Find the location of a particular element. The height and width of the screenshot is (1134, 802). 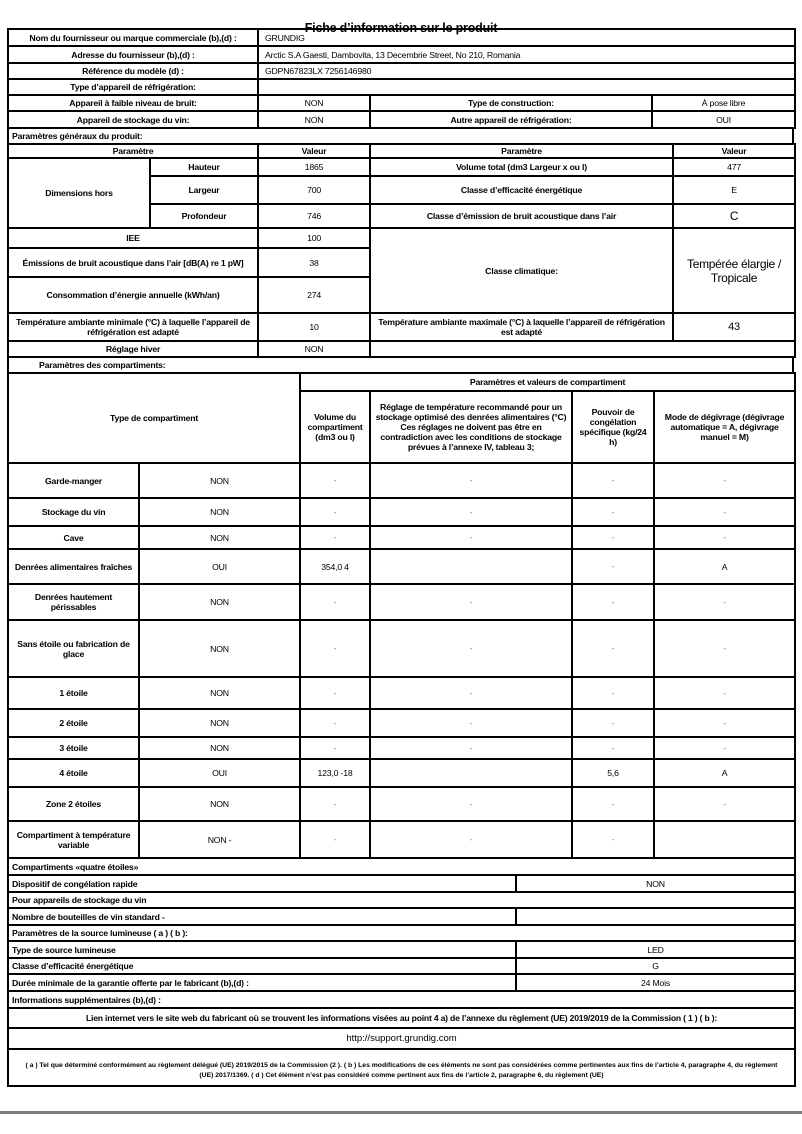

row-value: GDPN67823LX 7256146980 is located at coordinates (526, 71).